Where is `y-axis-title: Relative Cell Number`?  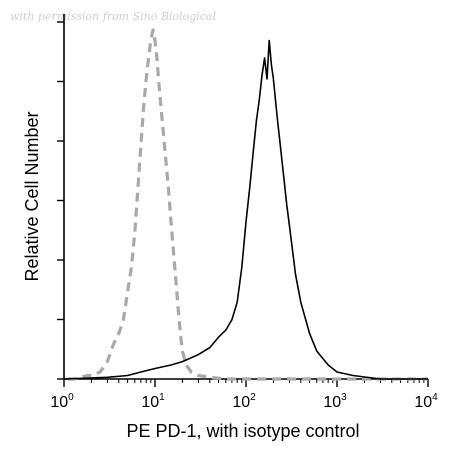
y-axis-title: Relative Cell Number is located at coordinates (32, 196).